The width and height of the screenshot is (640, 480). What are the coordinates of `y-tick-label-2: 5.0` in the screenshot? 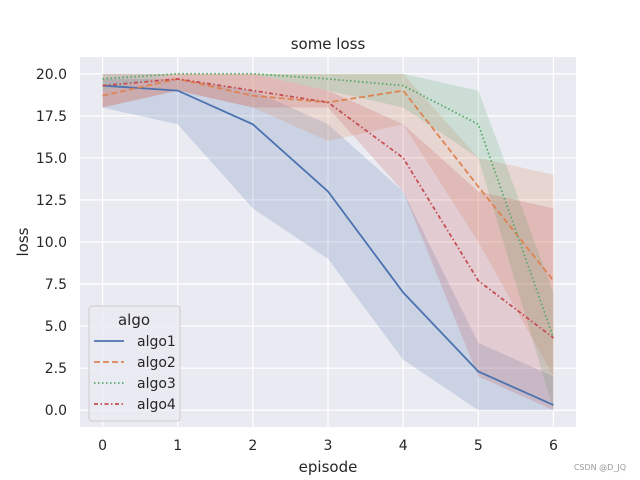 It's located at (56, 327).